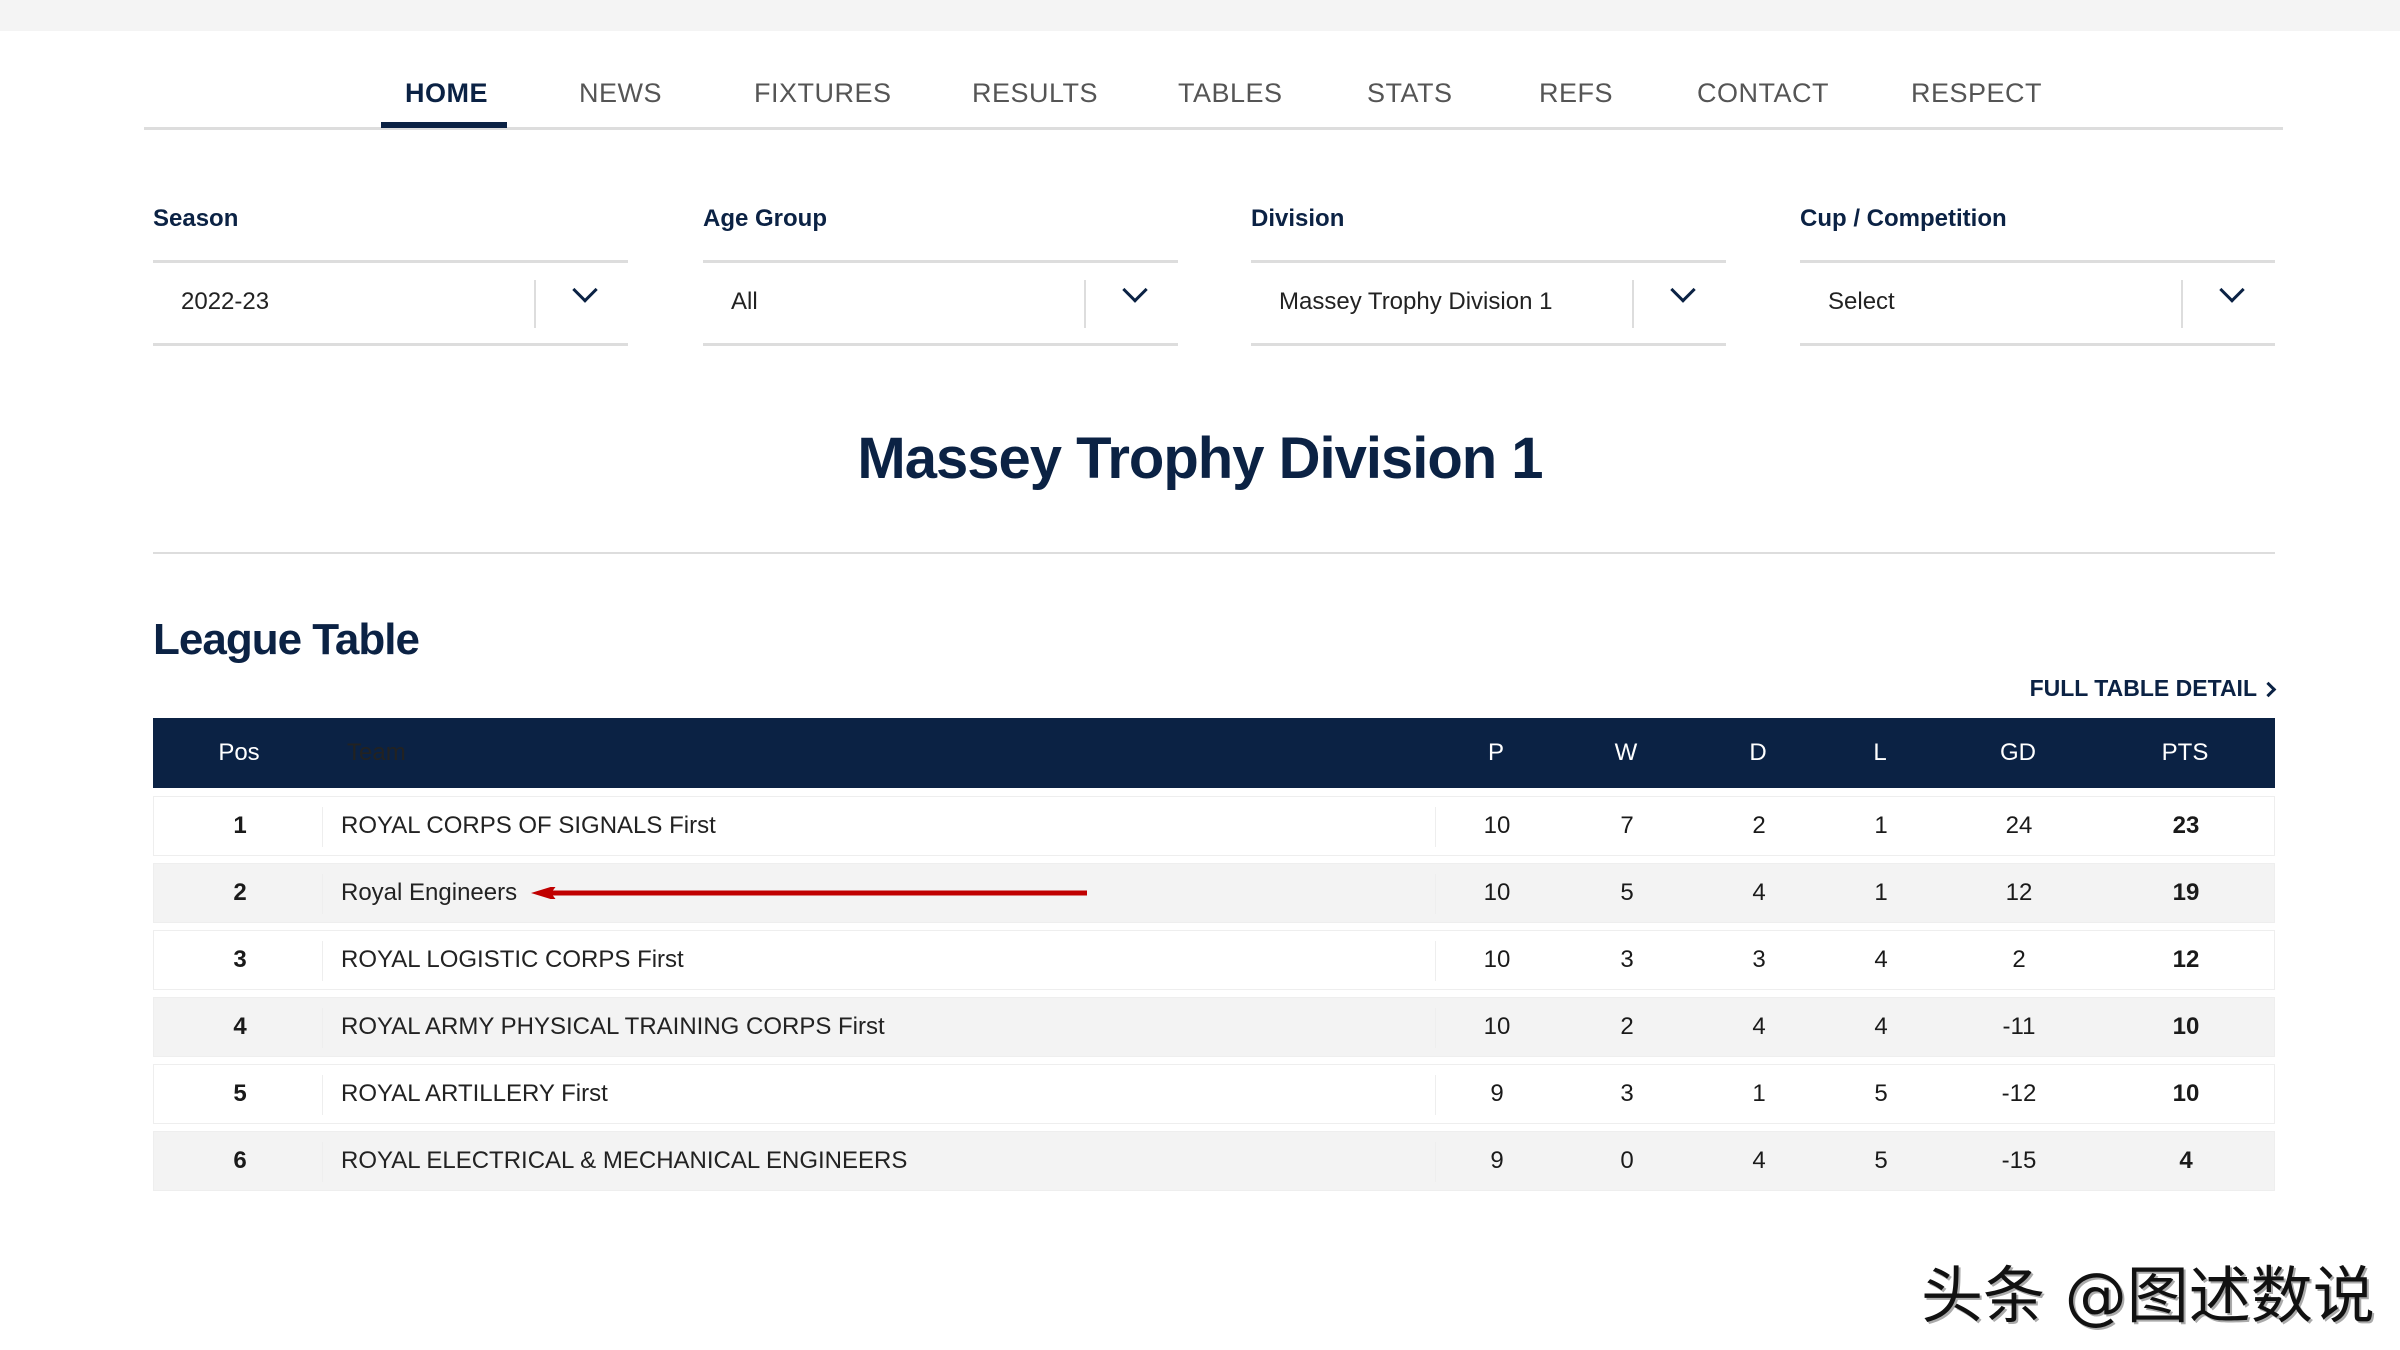  Describe the element at coordinates (624, 1160) in the screenshot. I see `cell-team: ROYAL ELECTRICAL & MECHANICAL ENGINEERS` at that location.